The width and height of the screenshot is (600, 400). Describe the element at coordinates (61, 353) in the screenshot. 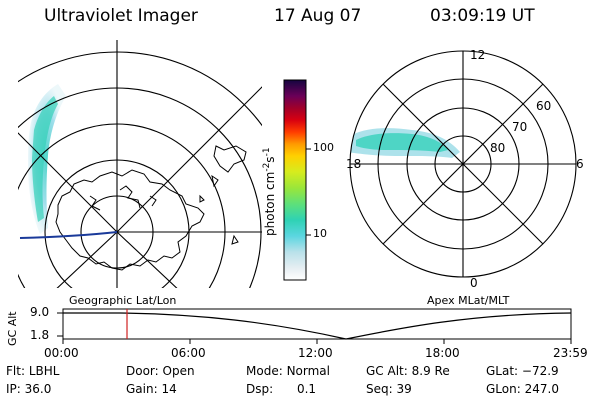

I see `timeline-xtick-0000: 00:00` at that location.